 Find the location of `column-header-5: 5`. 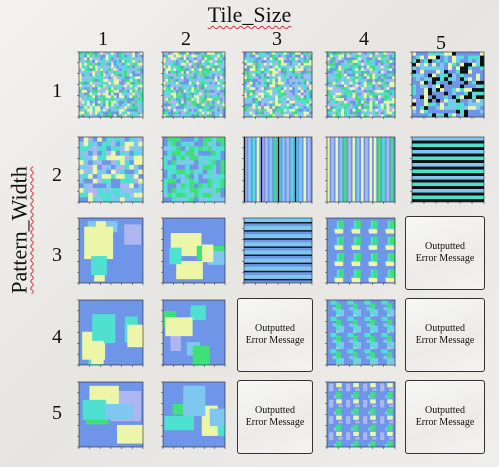

column-header-5: 5 is located at coordinates (441, 43).